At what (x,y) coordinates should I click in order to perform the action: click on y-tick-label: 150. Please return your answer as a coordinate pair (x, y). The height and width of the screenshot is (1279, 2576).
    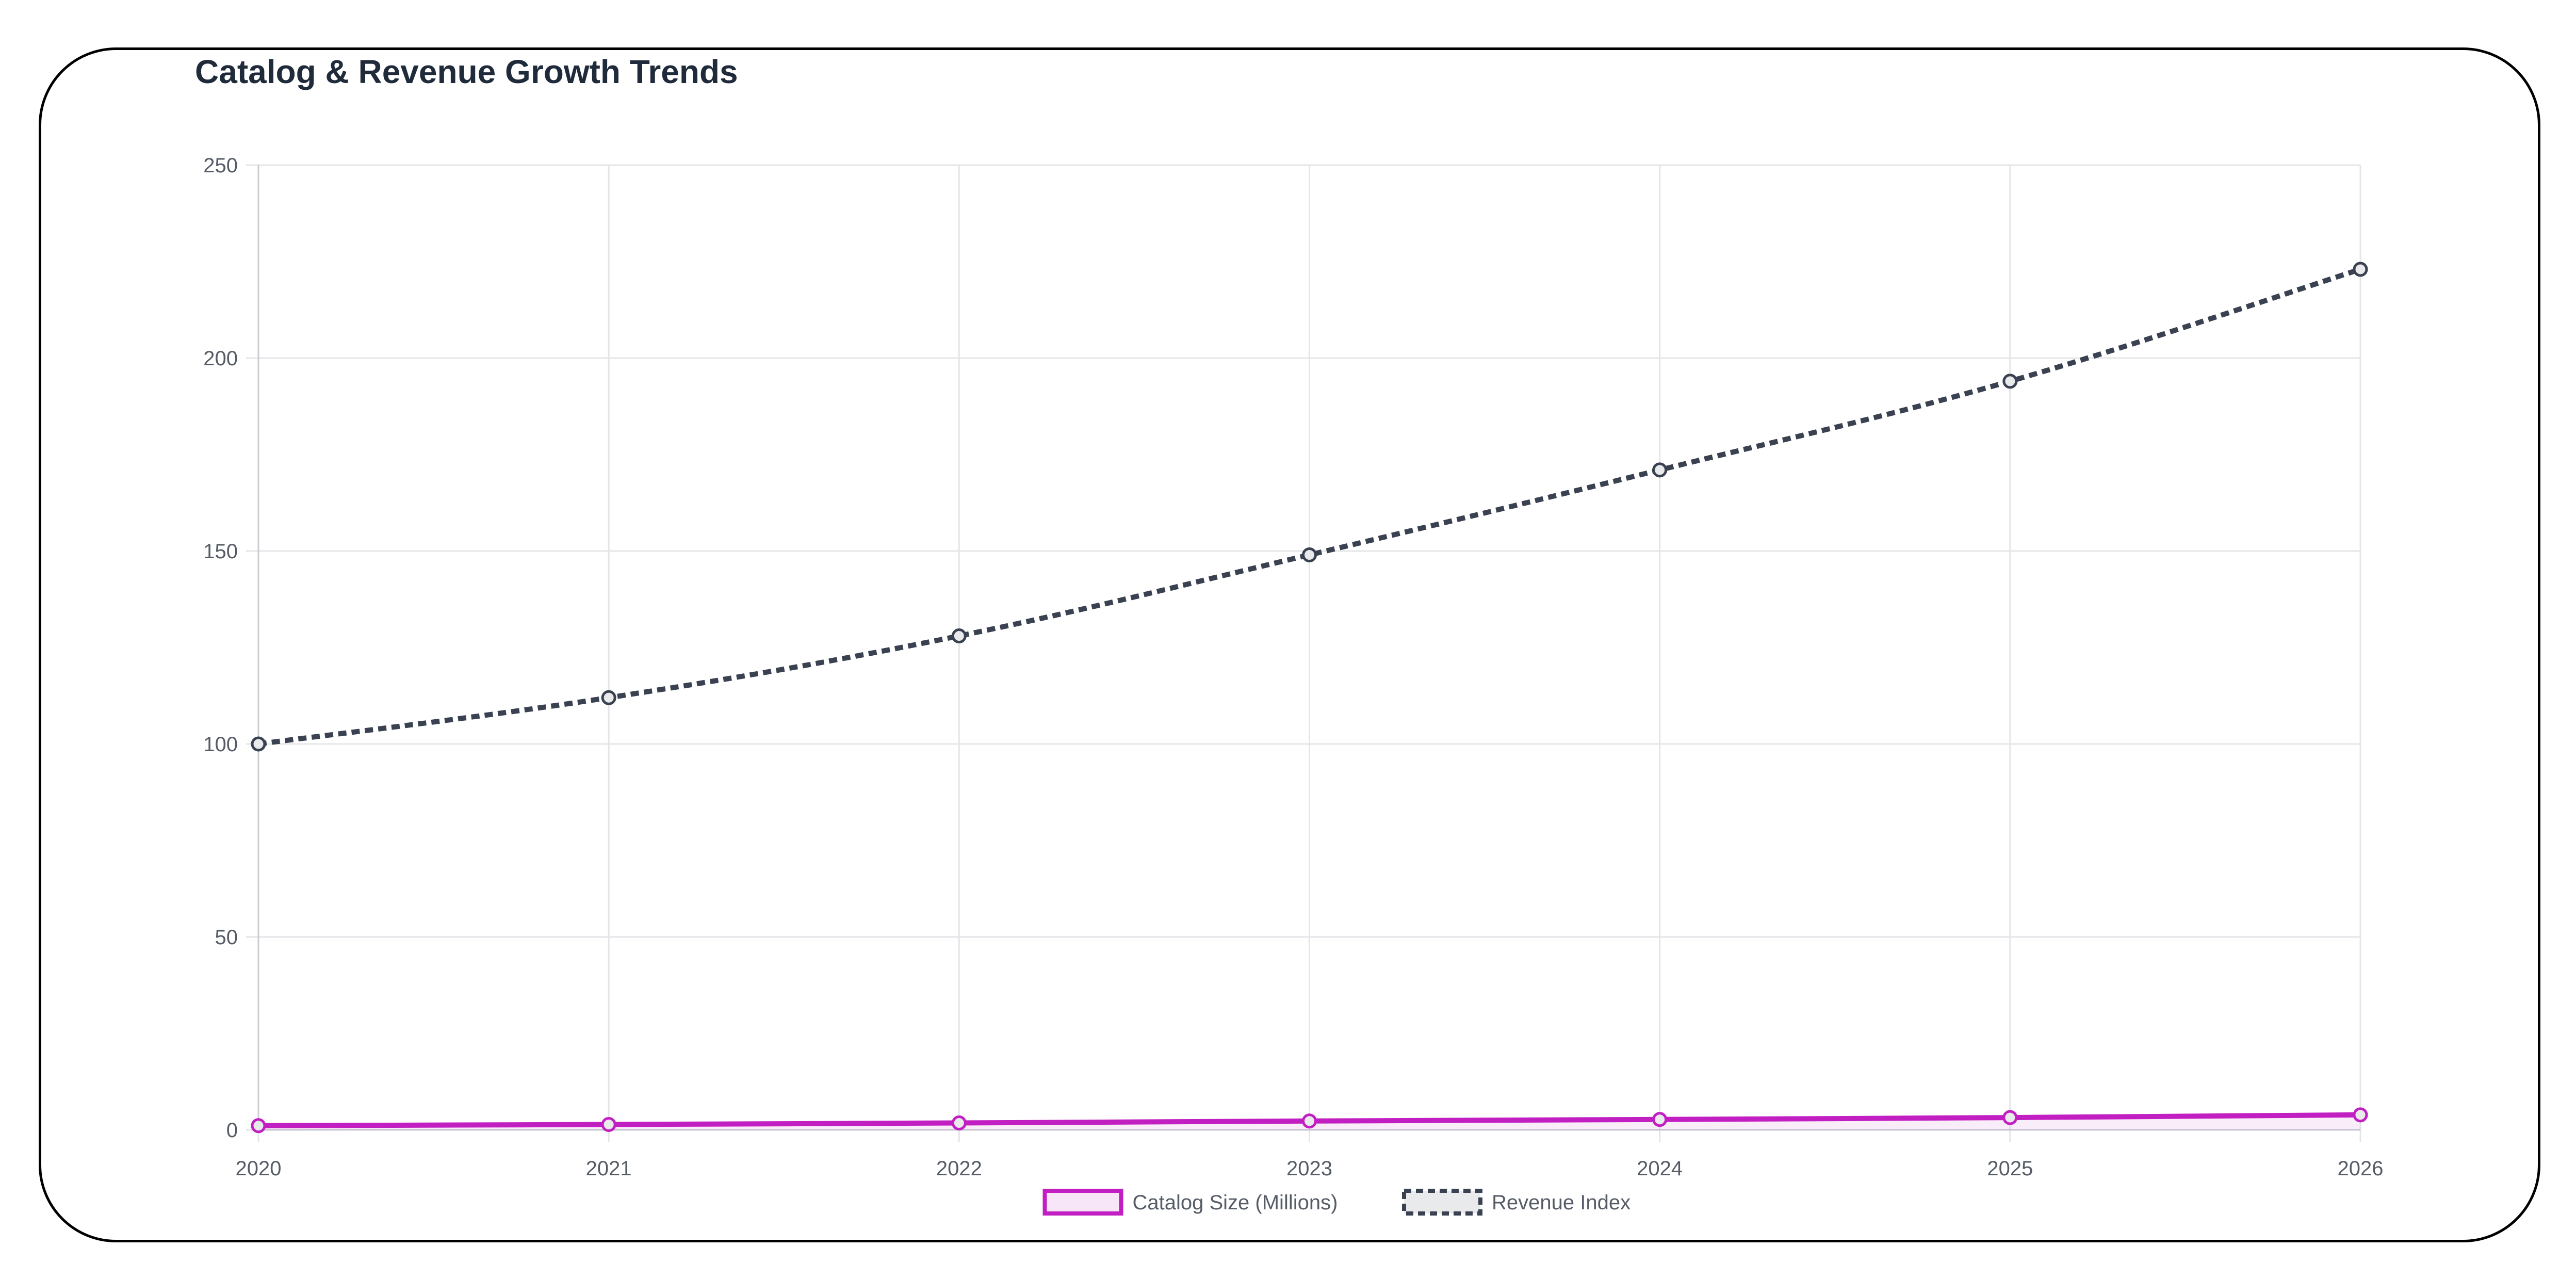
    Looking at the image, I should click on (221, 552).